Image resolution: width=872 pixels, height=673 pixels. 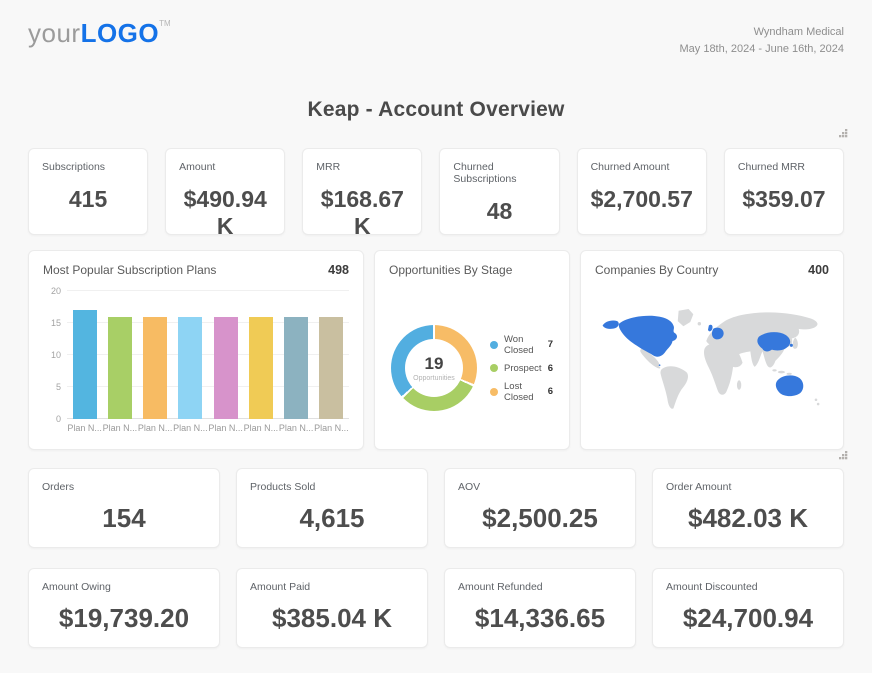 What do you see at coordinates (773, 342) in the screenshot?
I see `region-china-highlight` at bounding box center [773, 342].